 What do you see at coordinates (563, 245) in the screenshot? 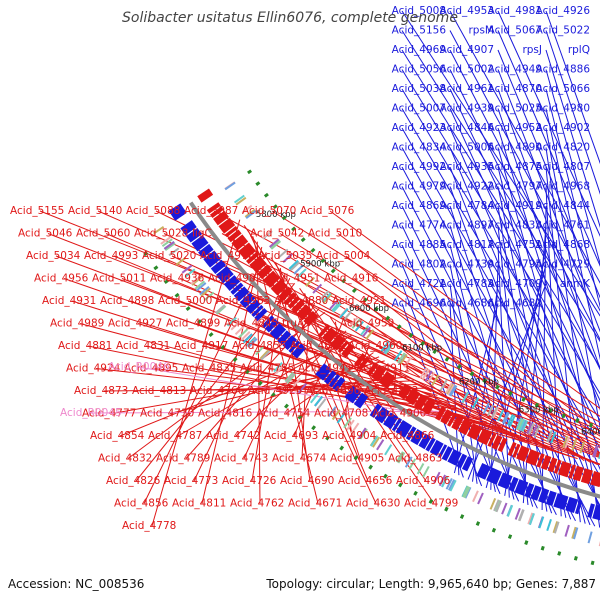
I see `forward-gene-label: Acid_4868` at bounding box center [563, 245].